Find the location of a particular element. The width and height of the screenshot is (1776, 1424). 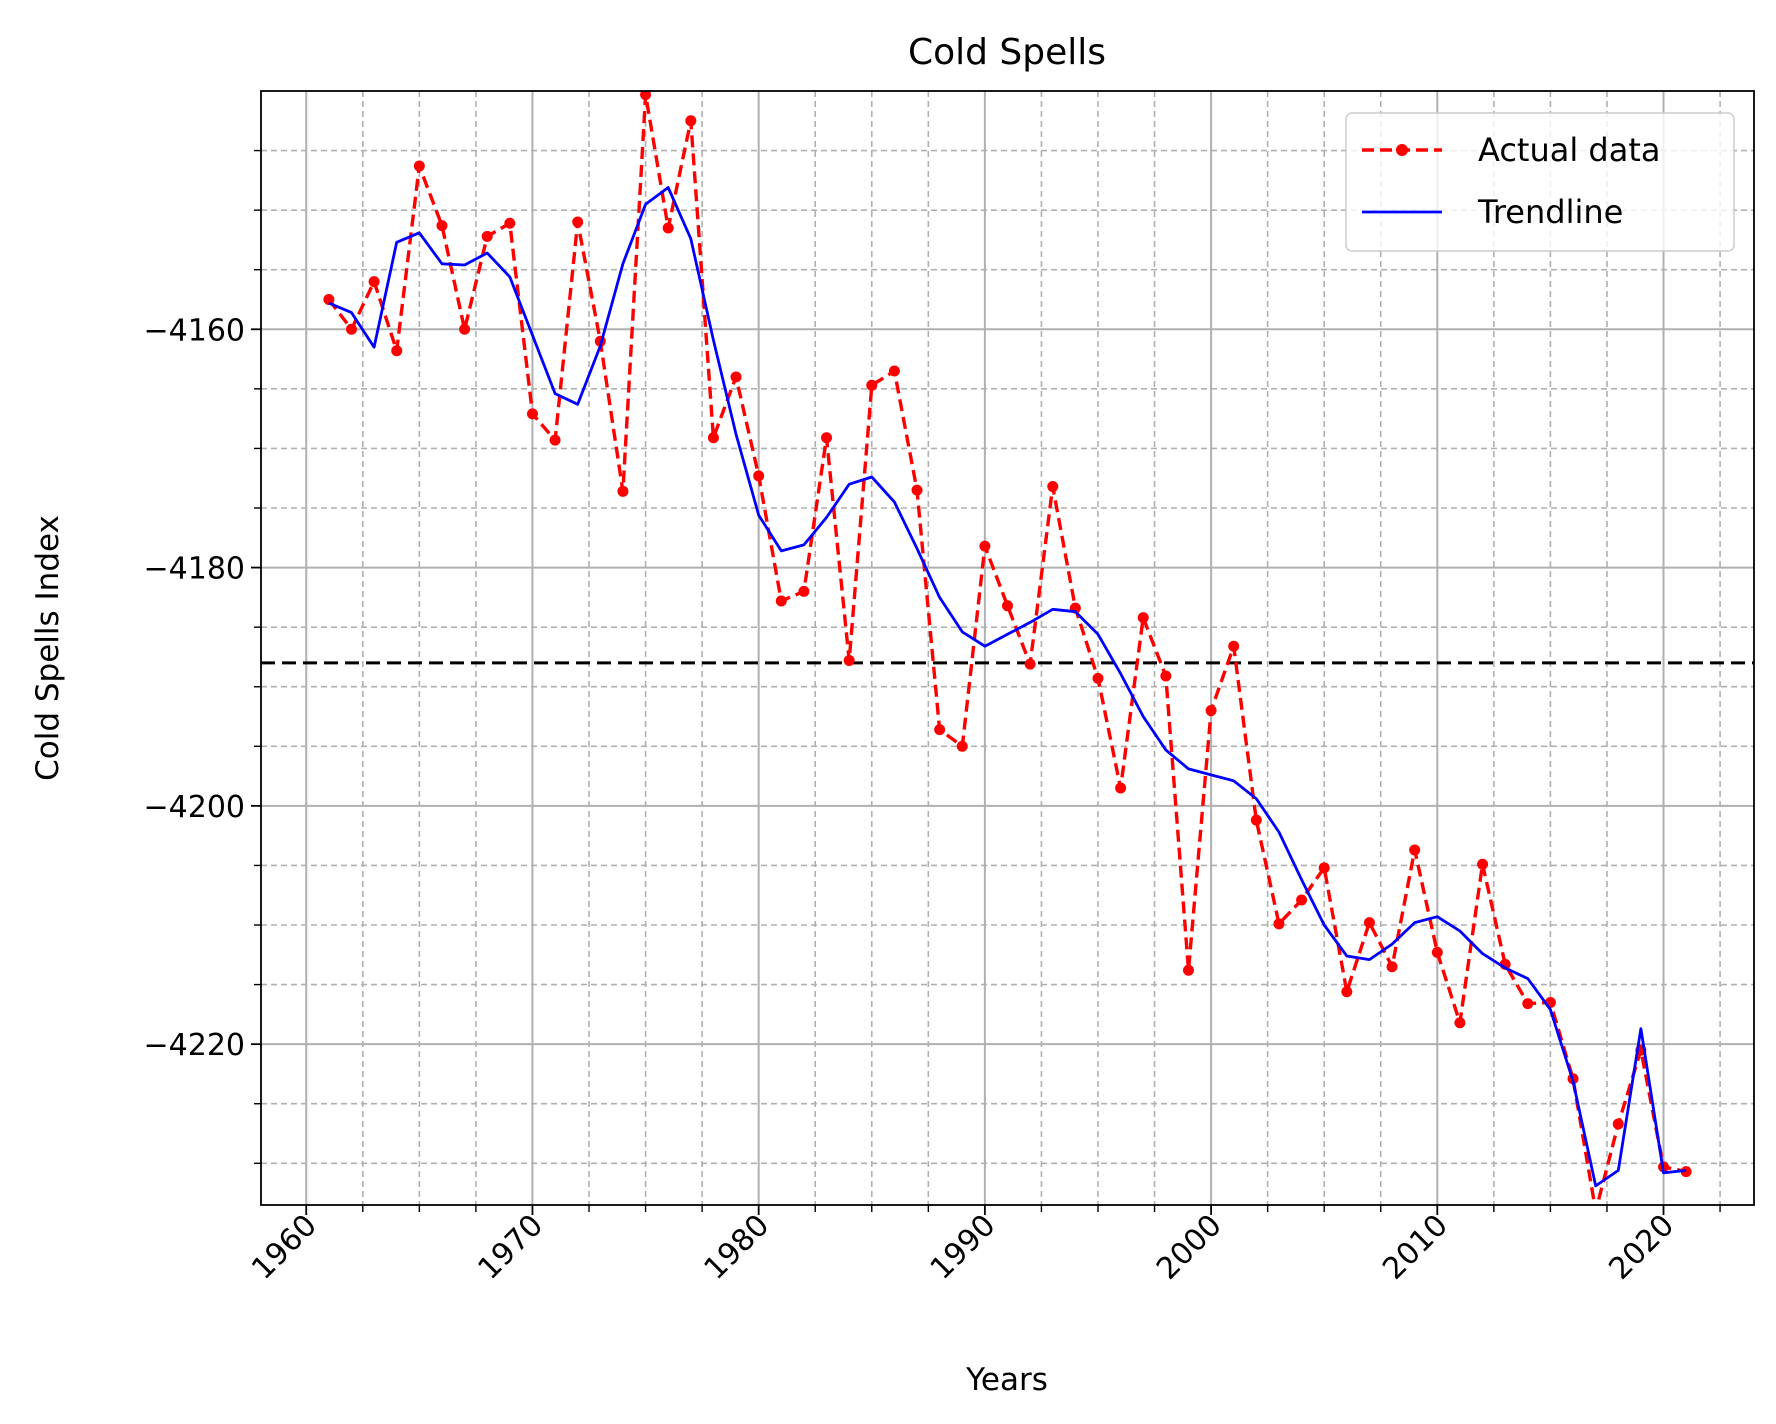

legend-label-actual-data: Actual data is located at coordinates (1569, 150).